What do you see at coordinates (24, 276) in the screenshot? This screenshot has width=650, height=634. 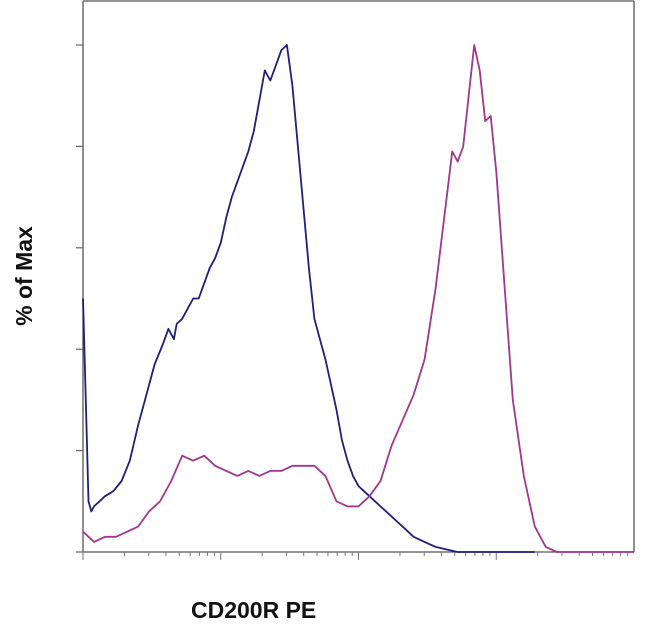 I see `y-axis-label: % of Max` at bounding box center [24, 276].